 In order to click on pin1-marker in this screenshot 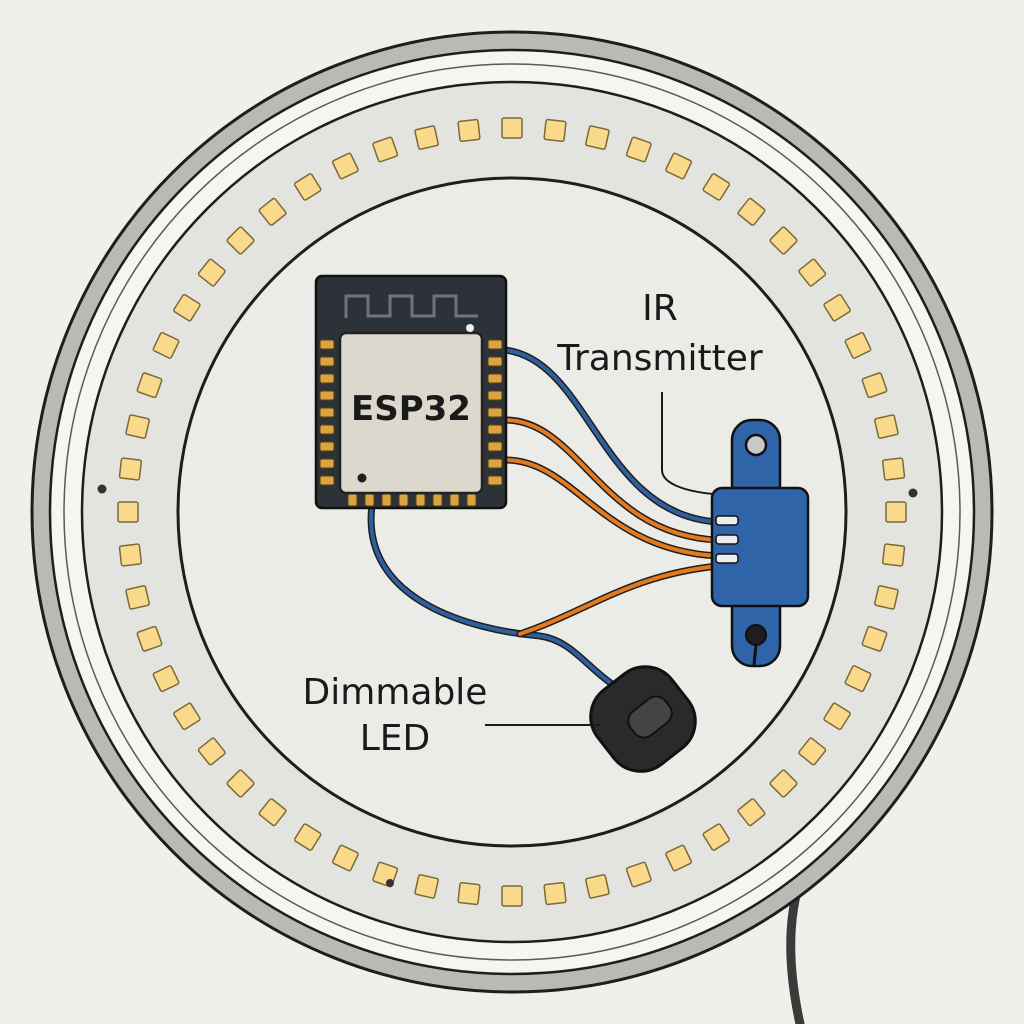, I will do `click(362, 478)`.